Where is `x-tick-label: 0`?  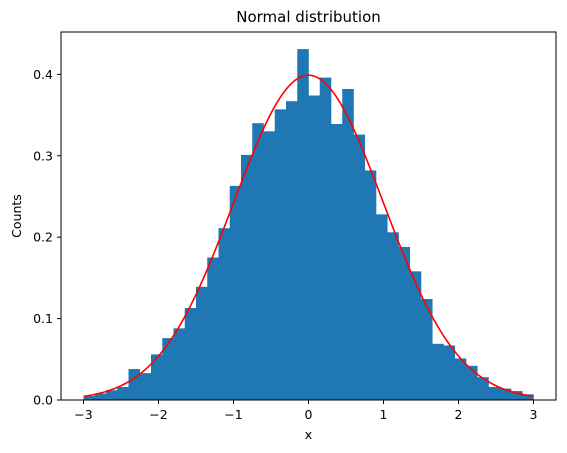 x-tick-label: 0 is located at coordinates (309, 414).